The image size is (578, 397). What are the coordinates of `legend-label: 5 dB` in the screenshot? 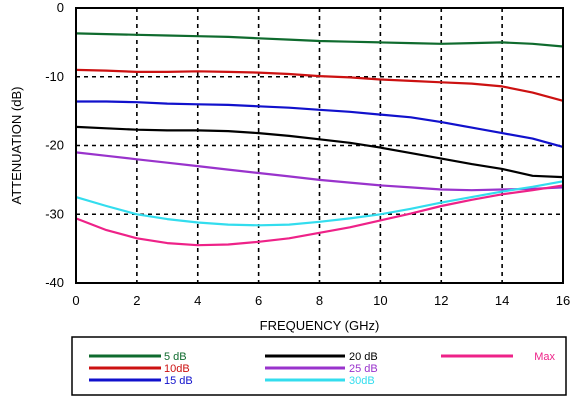 It's located at (175, 357).